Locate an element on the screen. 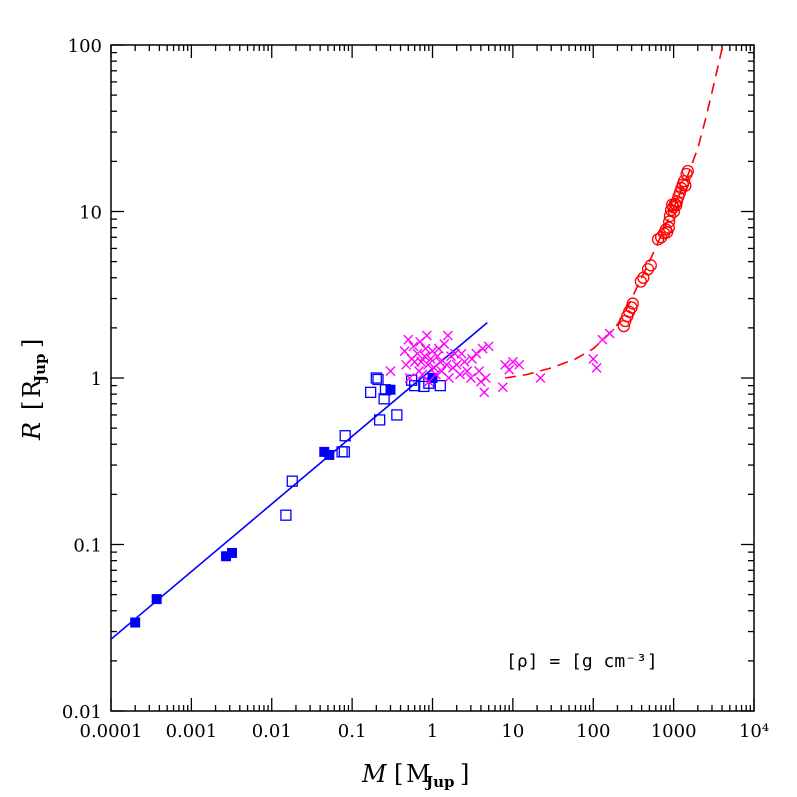 The height and width of the screenshot is (797, 797). y-tick-label: 10 is located at coordinates (90, 213).